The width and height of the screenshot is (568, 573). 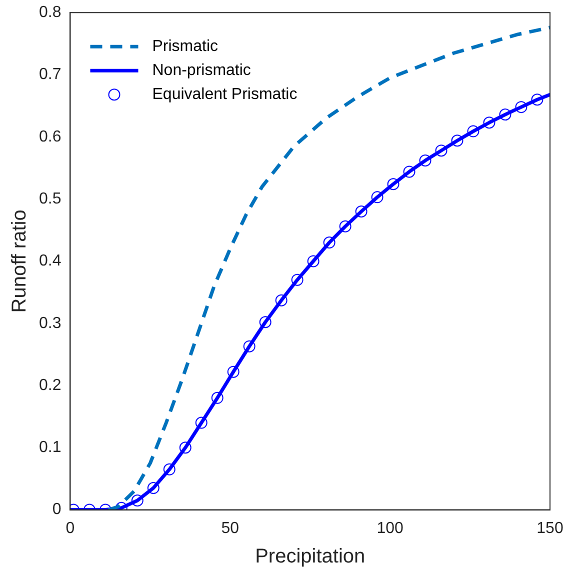 What do you see at coordinates (201, 71) in the screenshot?
I see `legend-label: Non-prismatic` at bounding box center [201, 71].